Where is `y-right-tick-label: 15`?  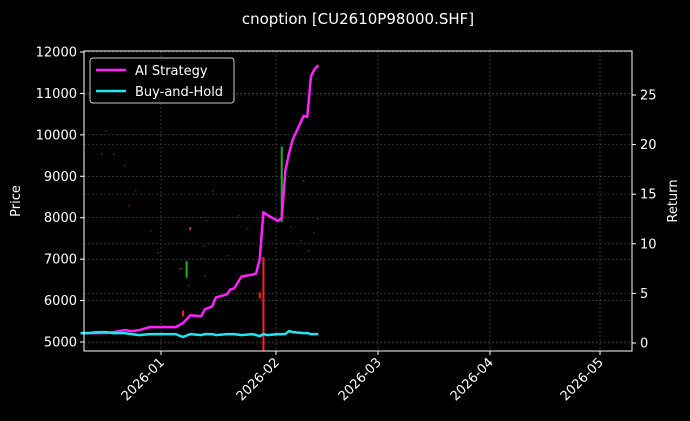
y-right-tick-label: 15 is located at coordinates (648, 195).